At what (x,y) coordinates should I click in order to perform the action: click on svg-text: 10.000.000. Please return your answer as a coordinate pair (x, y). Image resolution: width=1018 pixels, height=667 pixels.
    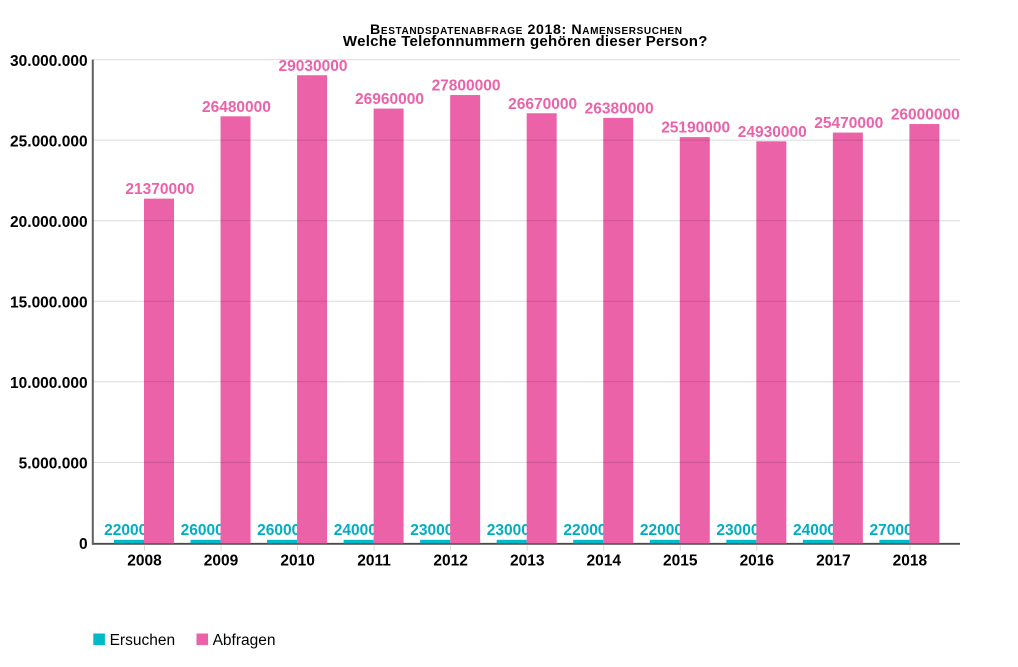
    Looking at the image, I should click on (49, 383).